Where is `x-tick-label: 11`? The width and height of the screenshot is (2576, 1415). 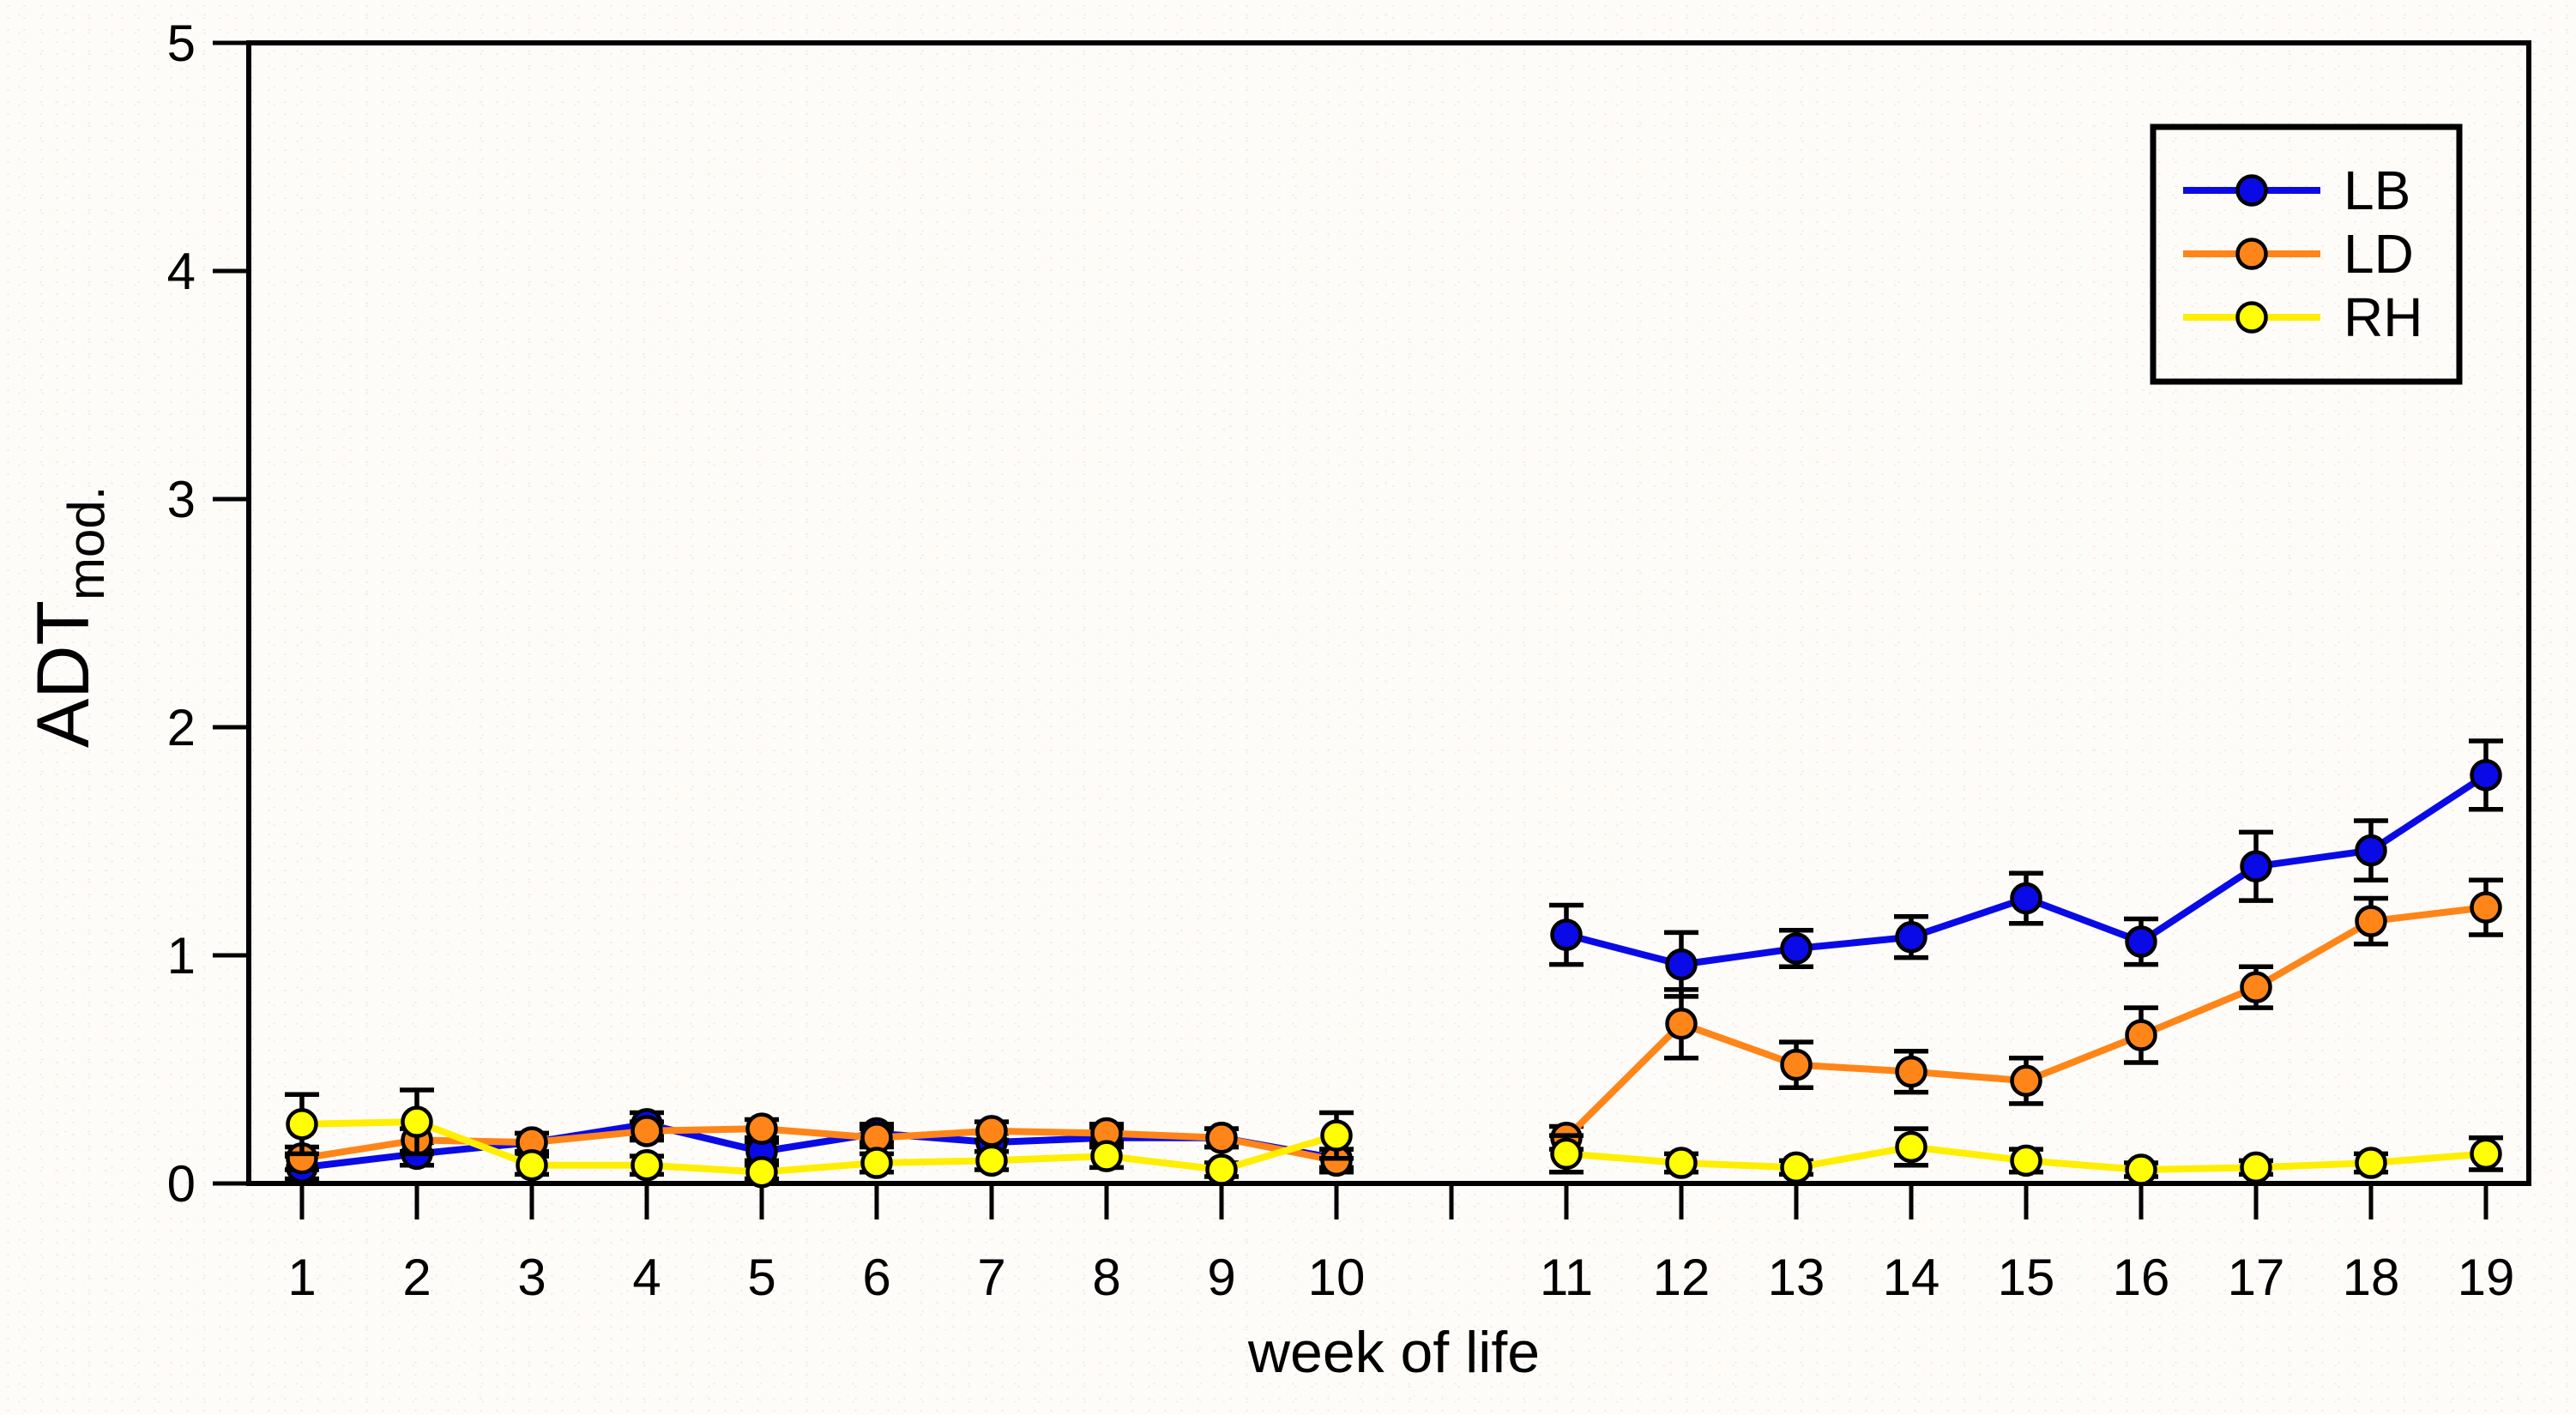 x-tick-label: 11 is located at coordinates (1566, 1277).